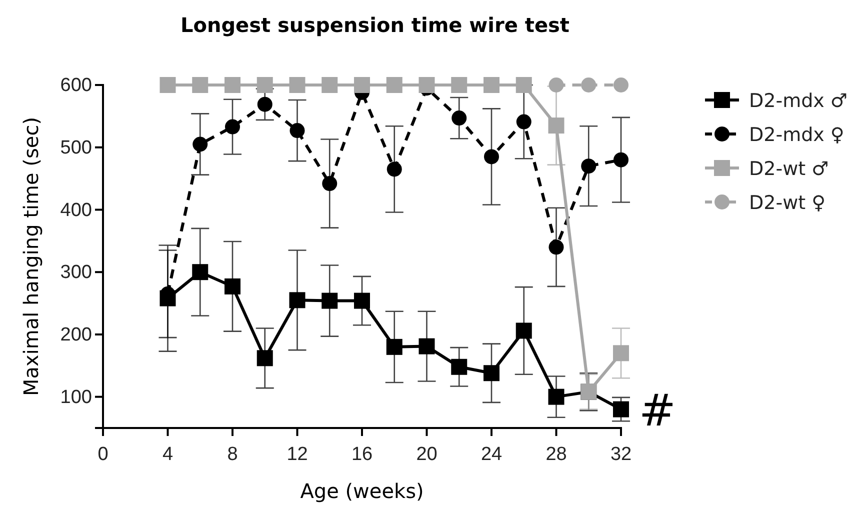 Image resolution: width=865 pixels, height=509 pixels. I want to click on legend-label: D2-mdx ♂, so click(798, 101).